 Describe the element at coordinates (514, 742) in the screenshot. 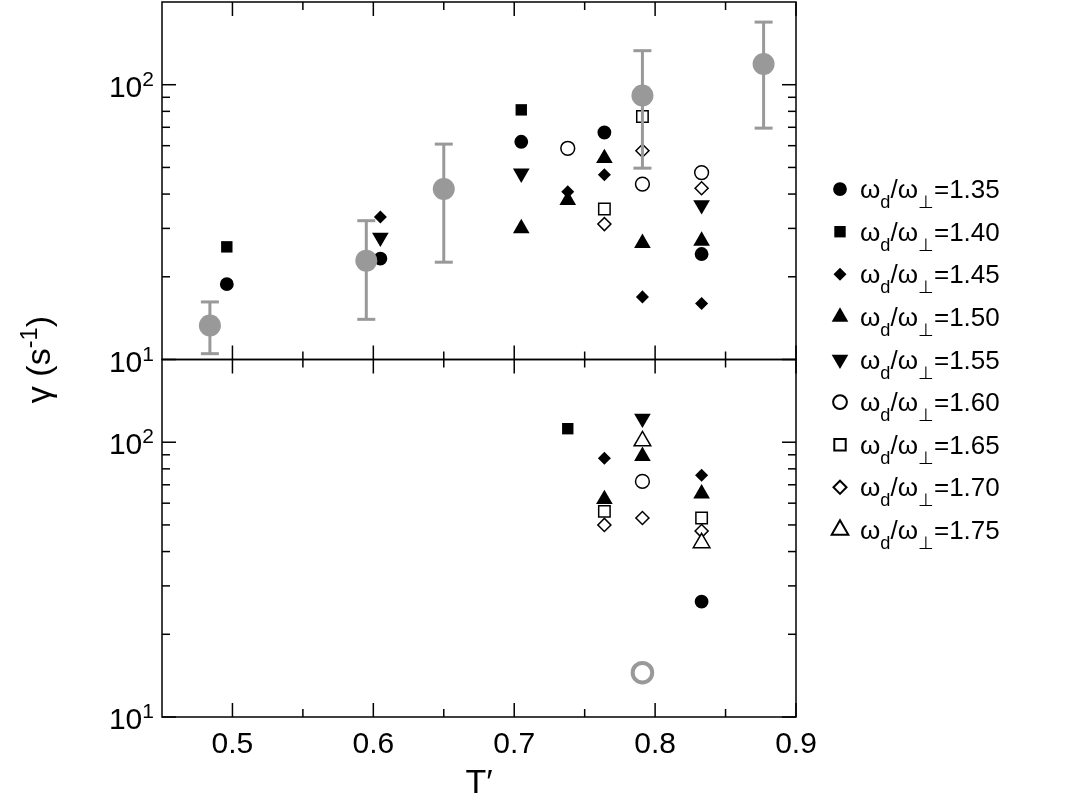

I see `x-tick-label: 0.7` at that location.